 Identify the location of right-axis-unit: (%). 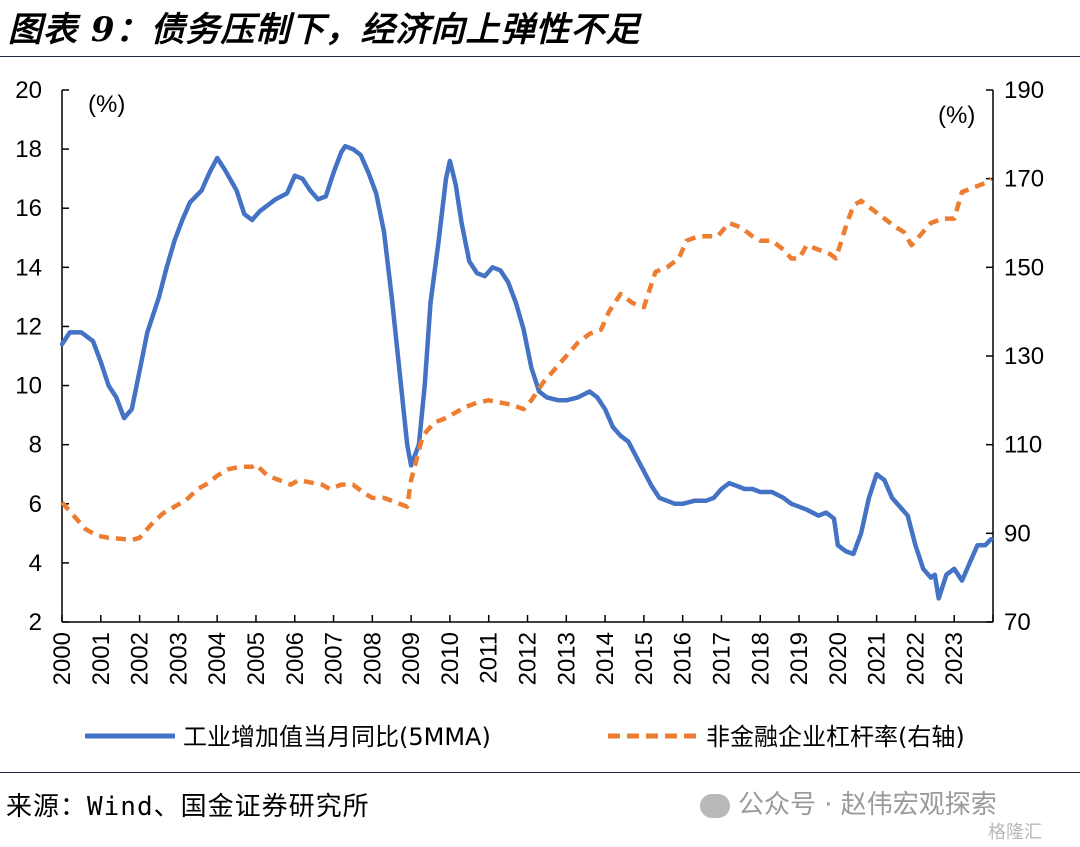
(956, 115).